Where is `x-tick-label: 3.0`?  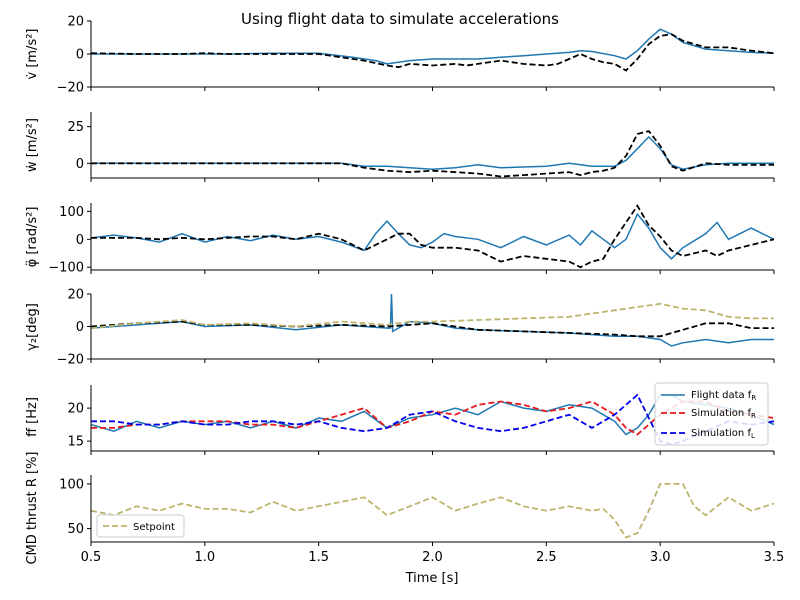 x-tick-label: 3.0 is located at coordinates (660, 557).